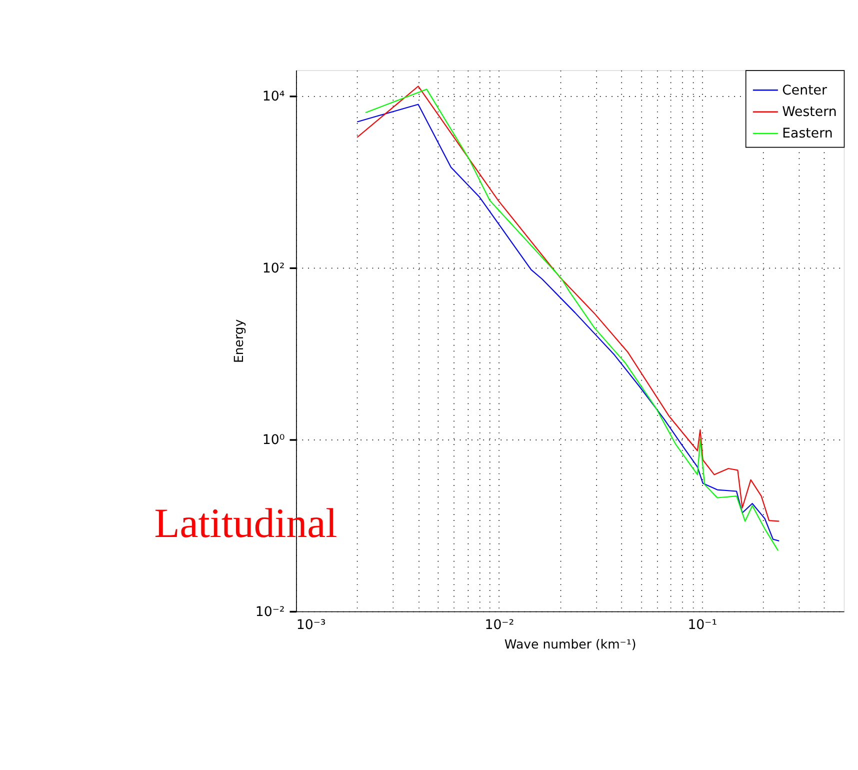  Describe the element at coordinates (805, 90) in the screenshot. I see `legend-label: Center` at that location.